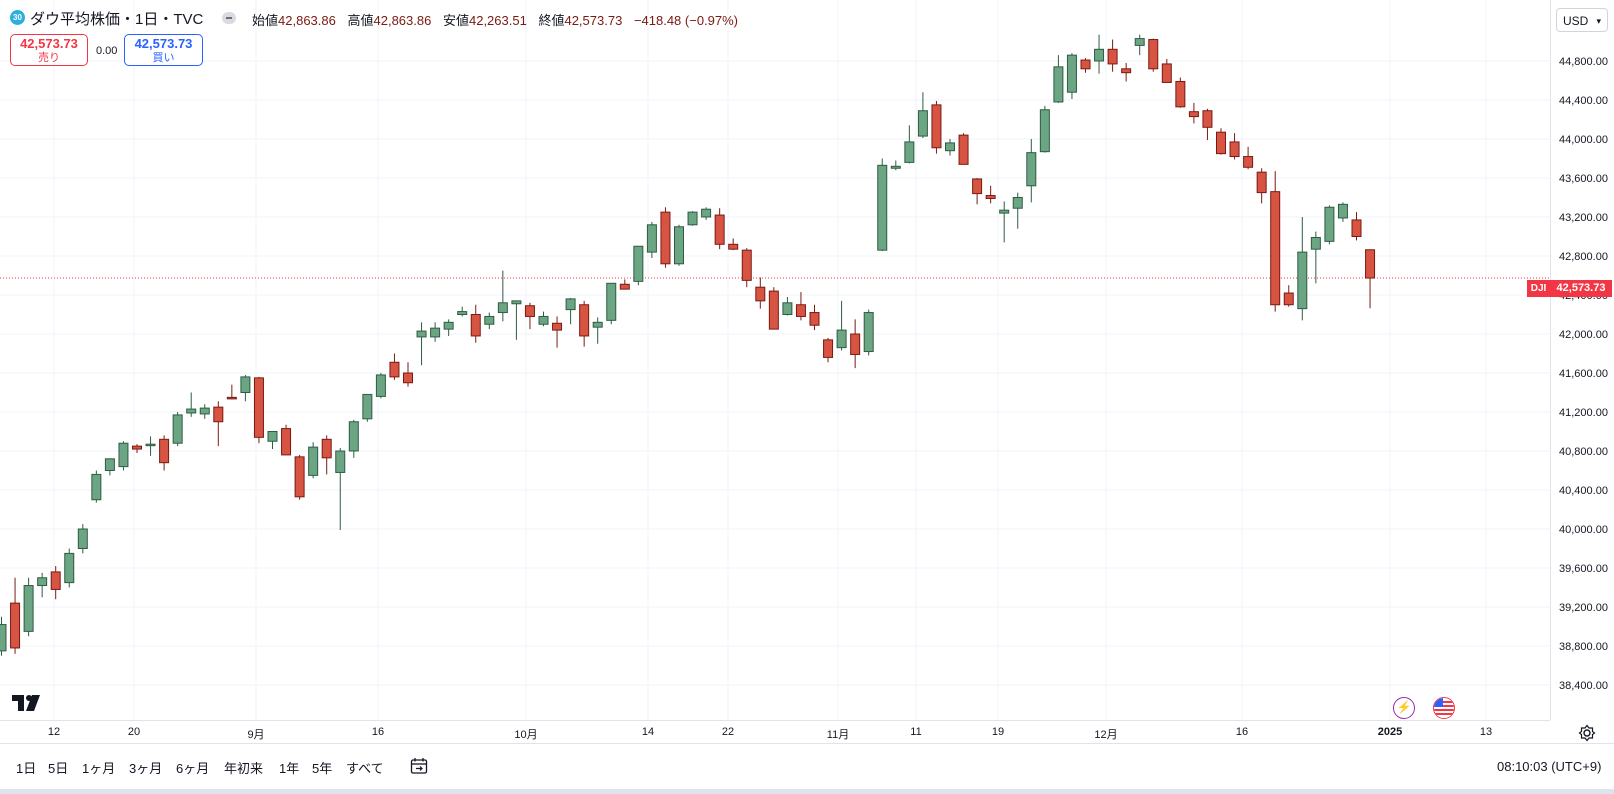 This screenshot has height=794, width=1614. Describe the element at coordinates (26, 768) in the screenshot. I see `range-1d-button: 1日` at that location.